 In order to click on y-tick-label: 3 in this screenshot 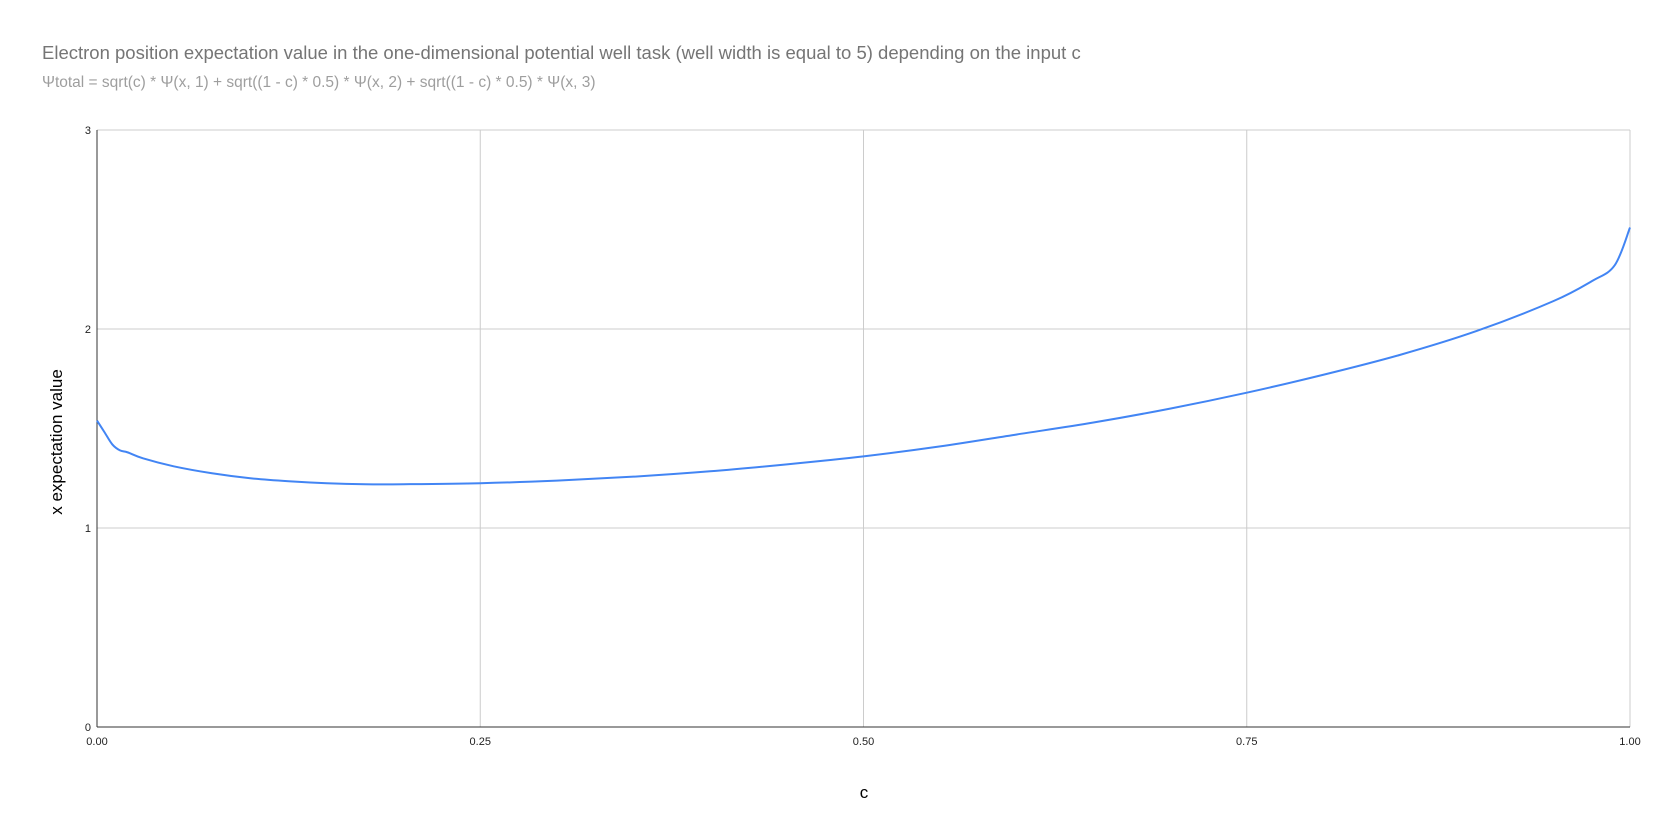, I will do `click(88, 131)`.